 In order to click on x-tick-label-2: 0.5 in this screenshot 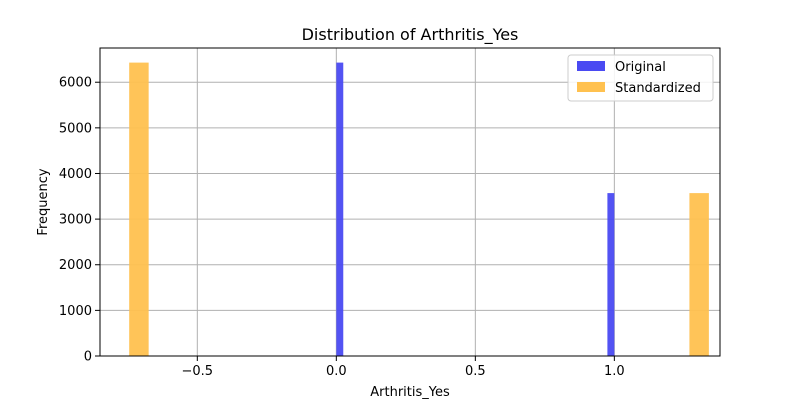, I will do `click(475, 371)`.